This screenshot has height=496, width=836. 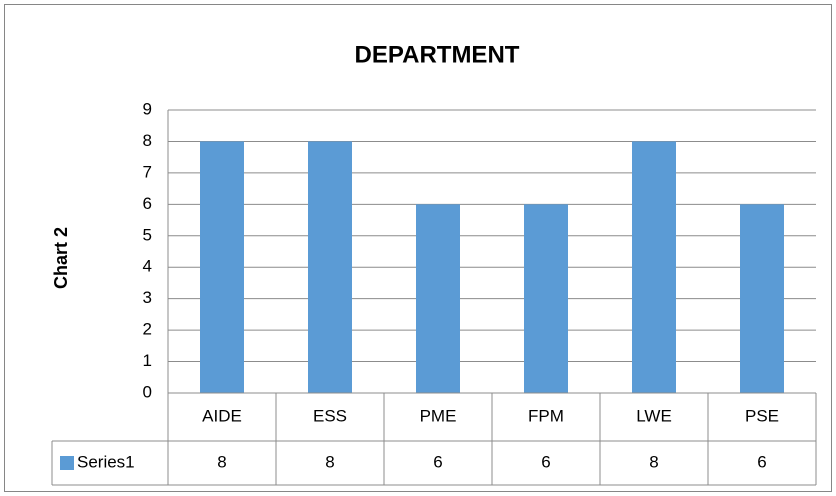 I want to click on y-tick-label: 6, so click(x=147, y=203).